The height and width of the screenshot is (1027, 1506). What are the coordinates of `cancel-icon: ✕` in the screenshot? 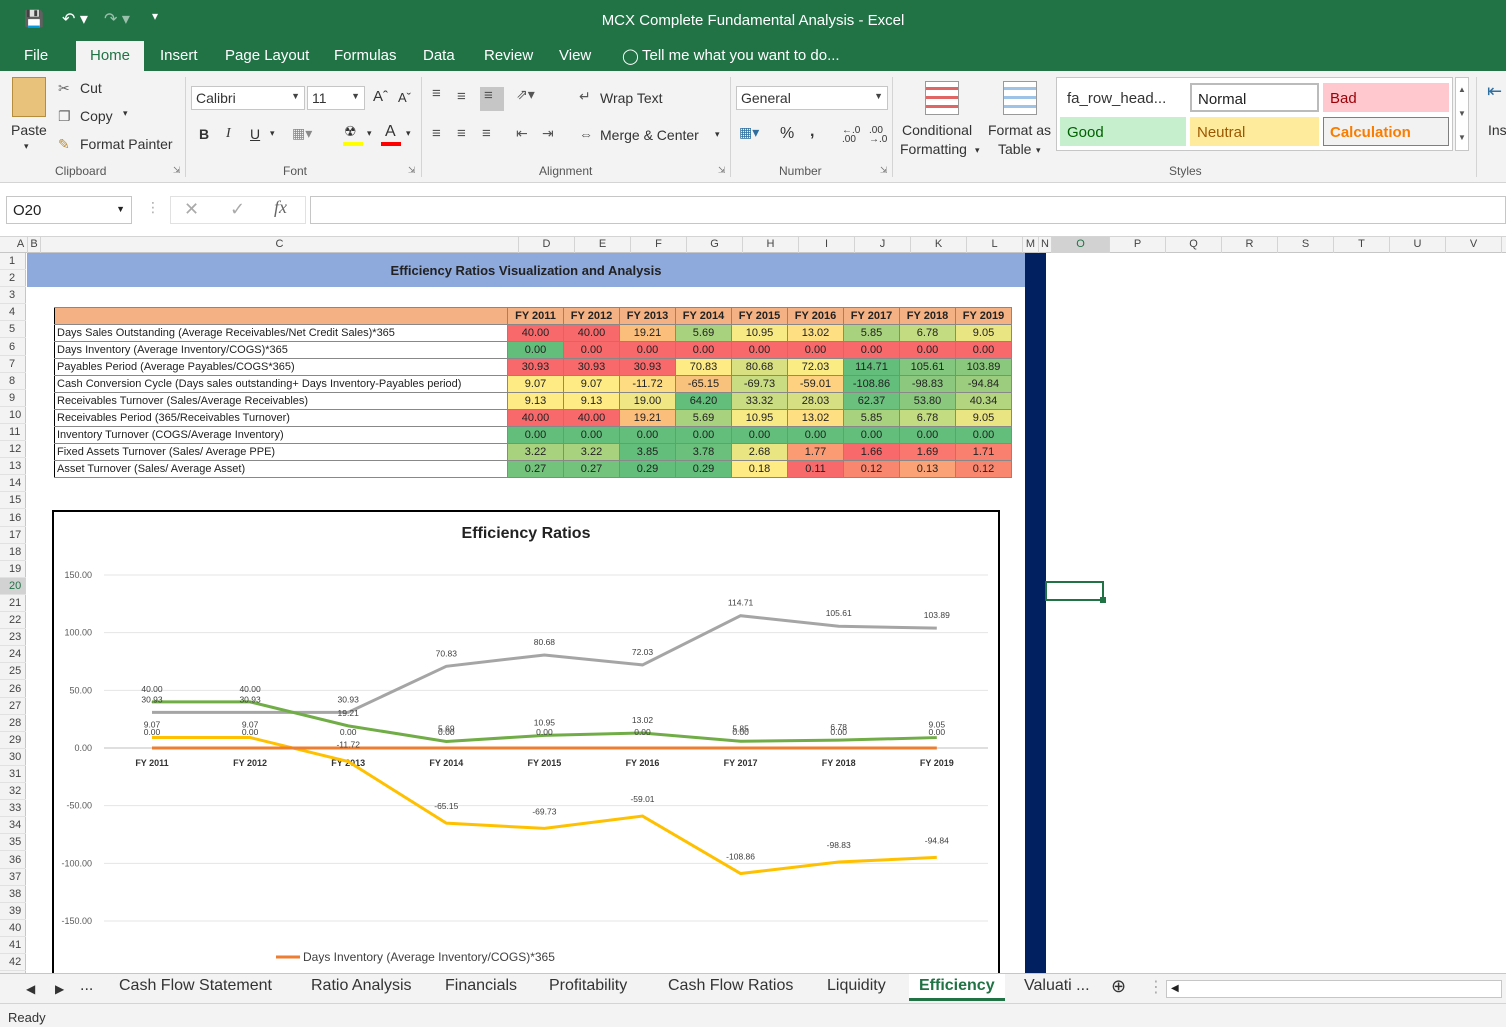 It's located at (192, 209).